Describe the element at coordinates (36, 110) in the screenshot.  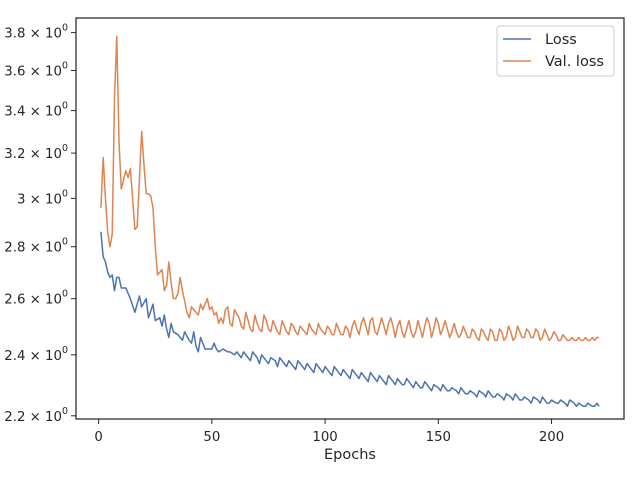
I see `y-tick-label: 3.4 × 100` at that location.